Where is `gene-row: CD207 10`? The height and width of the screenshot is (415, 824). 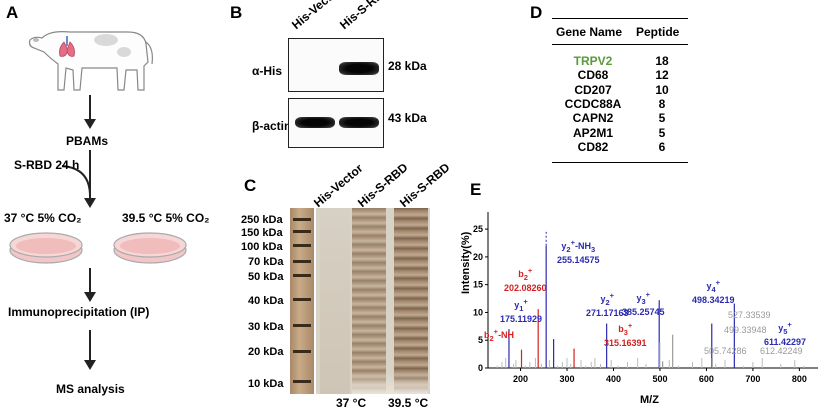
gene-row: CD207 10 is located at coordinates (620, 90).